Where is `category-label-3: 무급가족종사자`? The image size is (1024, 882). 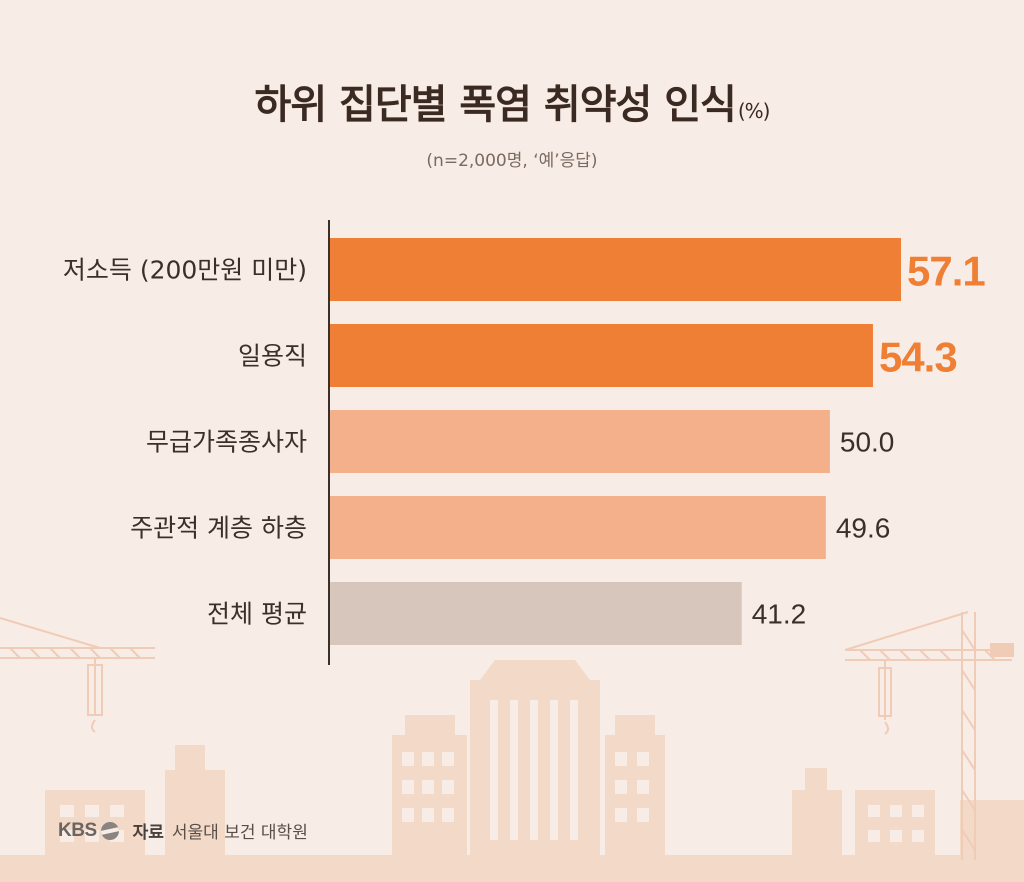
category-label-3: 무급가족종사자 is located at coordinates (226, 442).